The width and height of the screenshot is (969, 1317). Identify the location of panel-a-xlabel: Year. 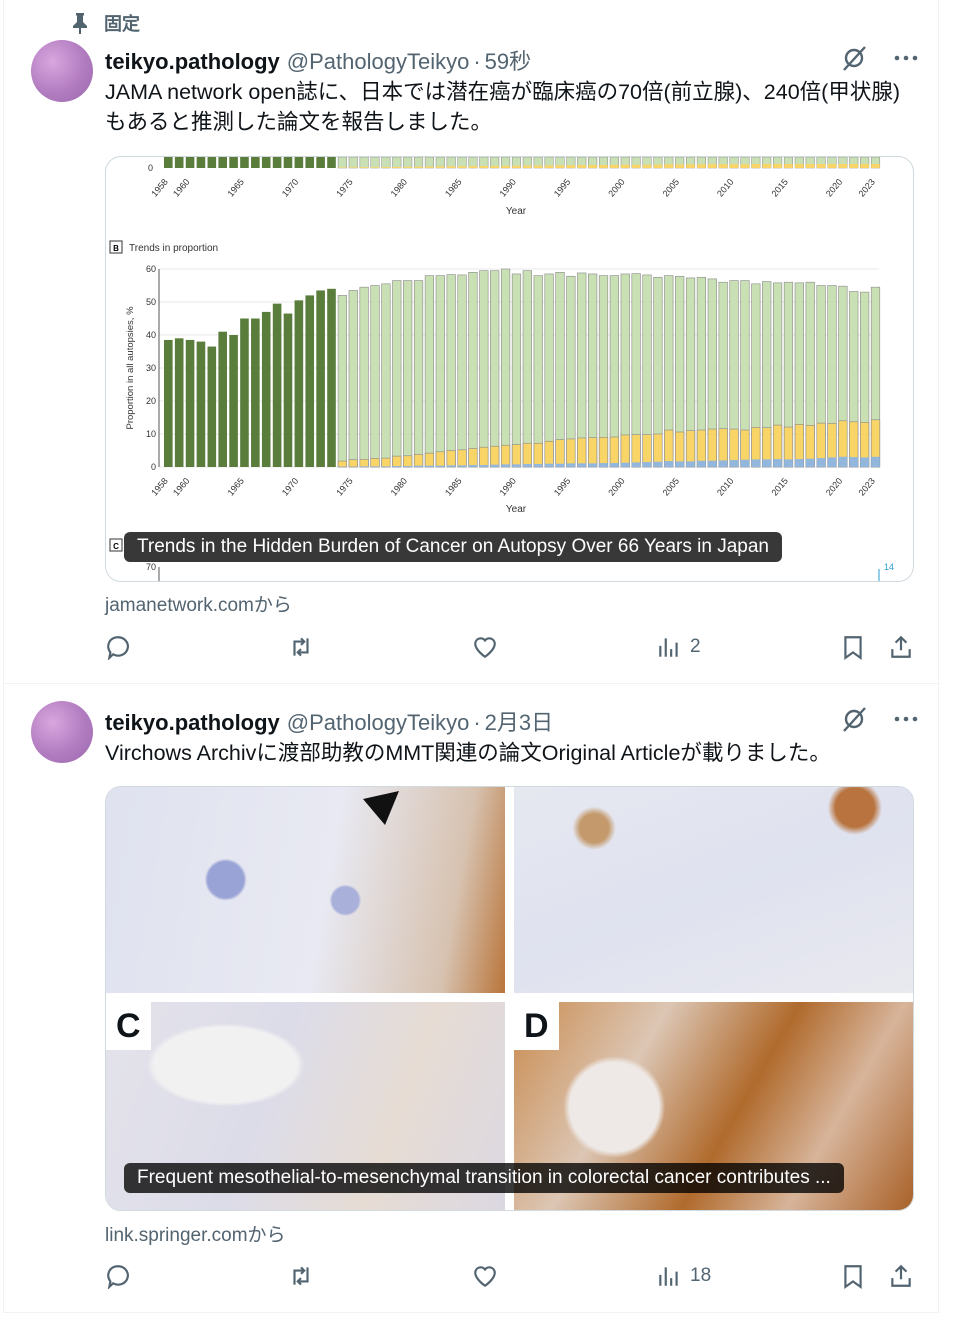
(516, 211).